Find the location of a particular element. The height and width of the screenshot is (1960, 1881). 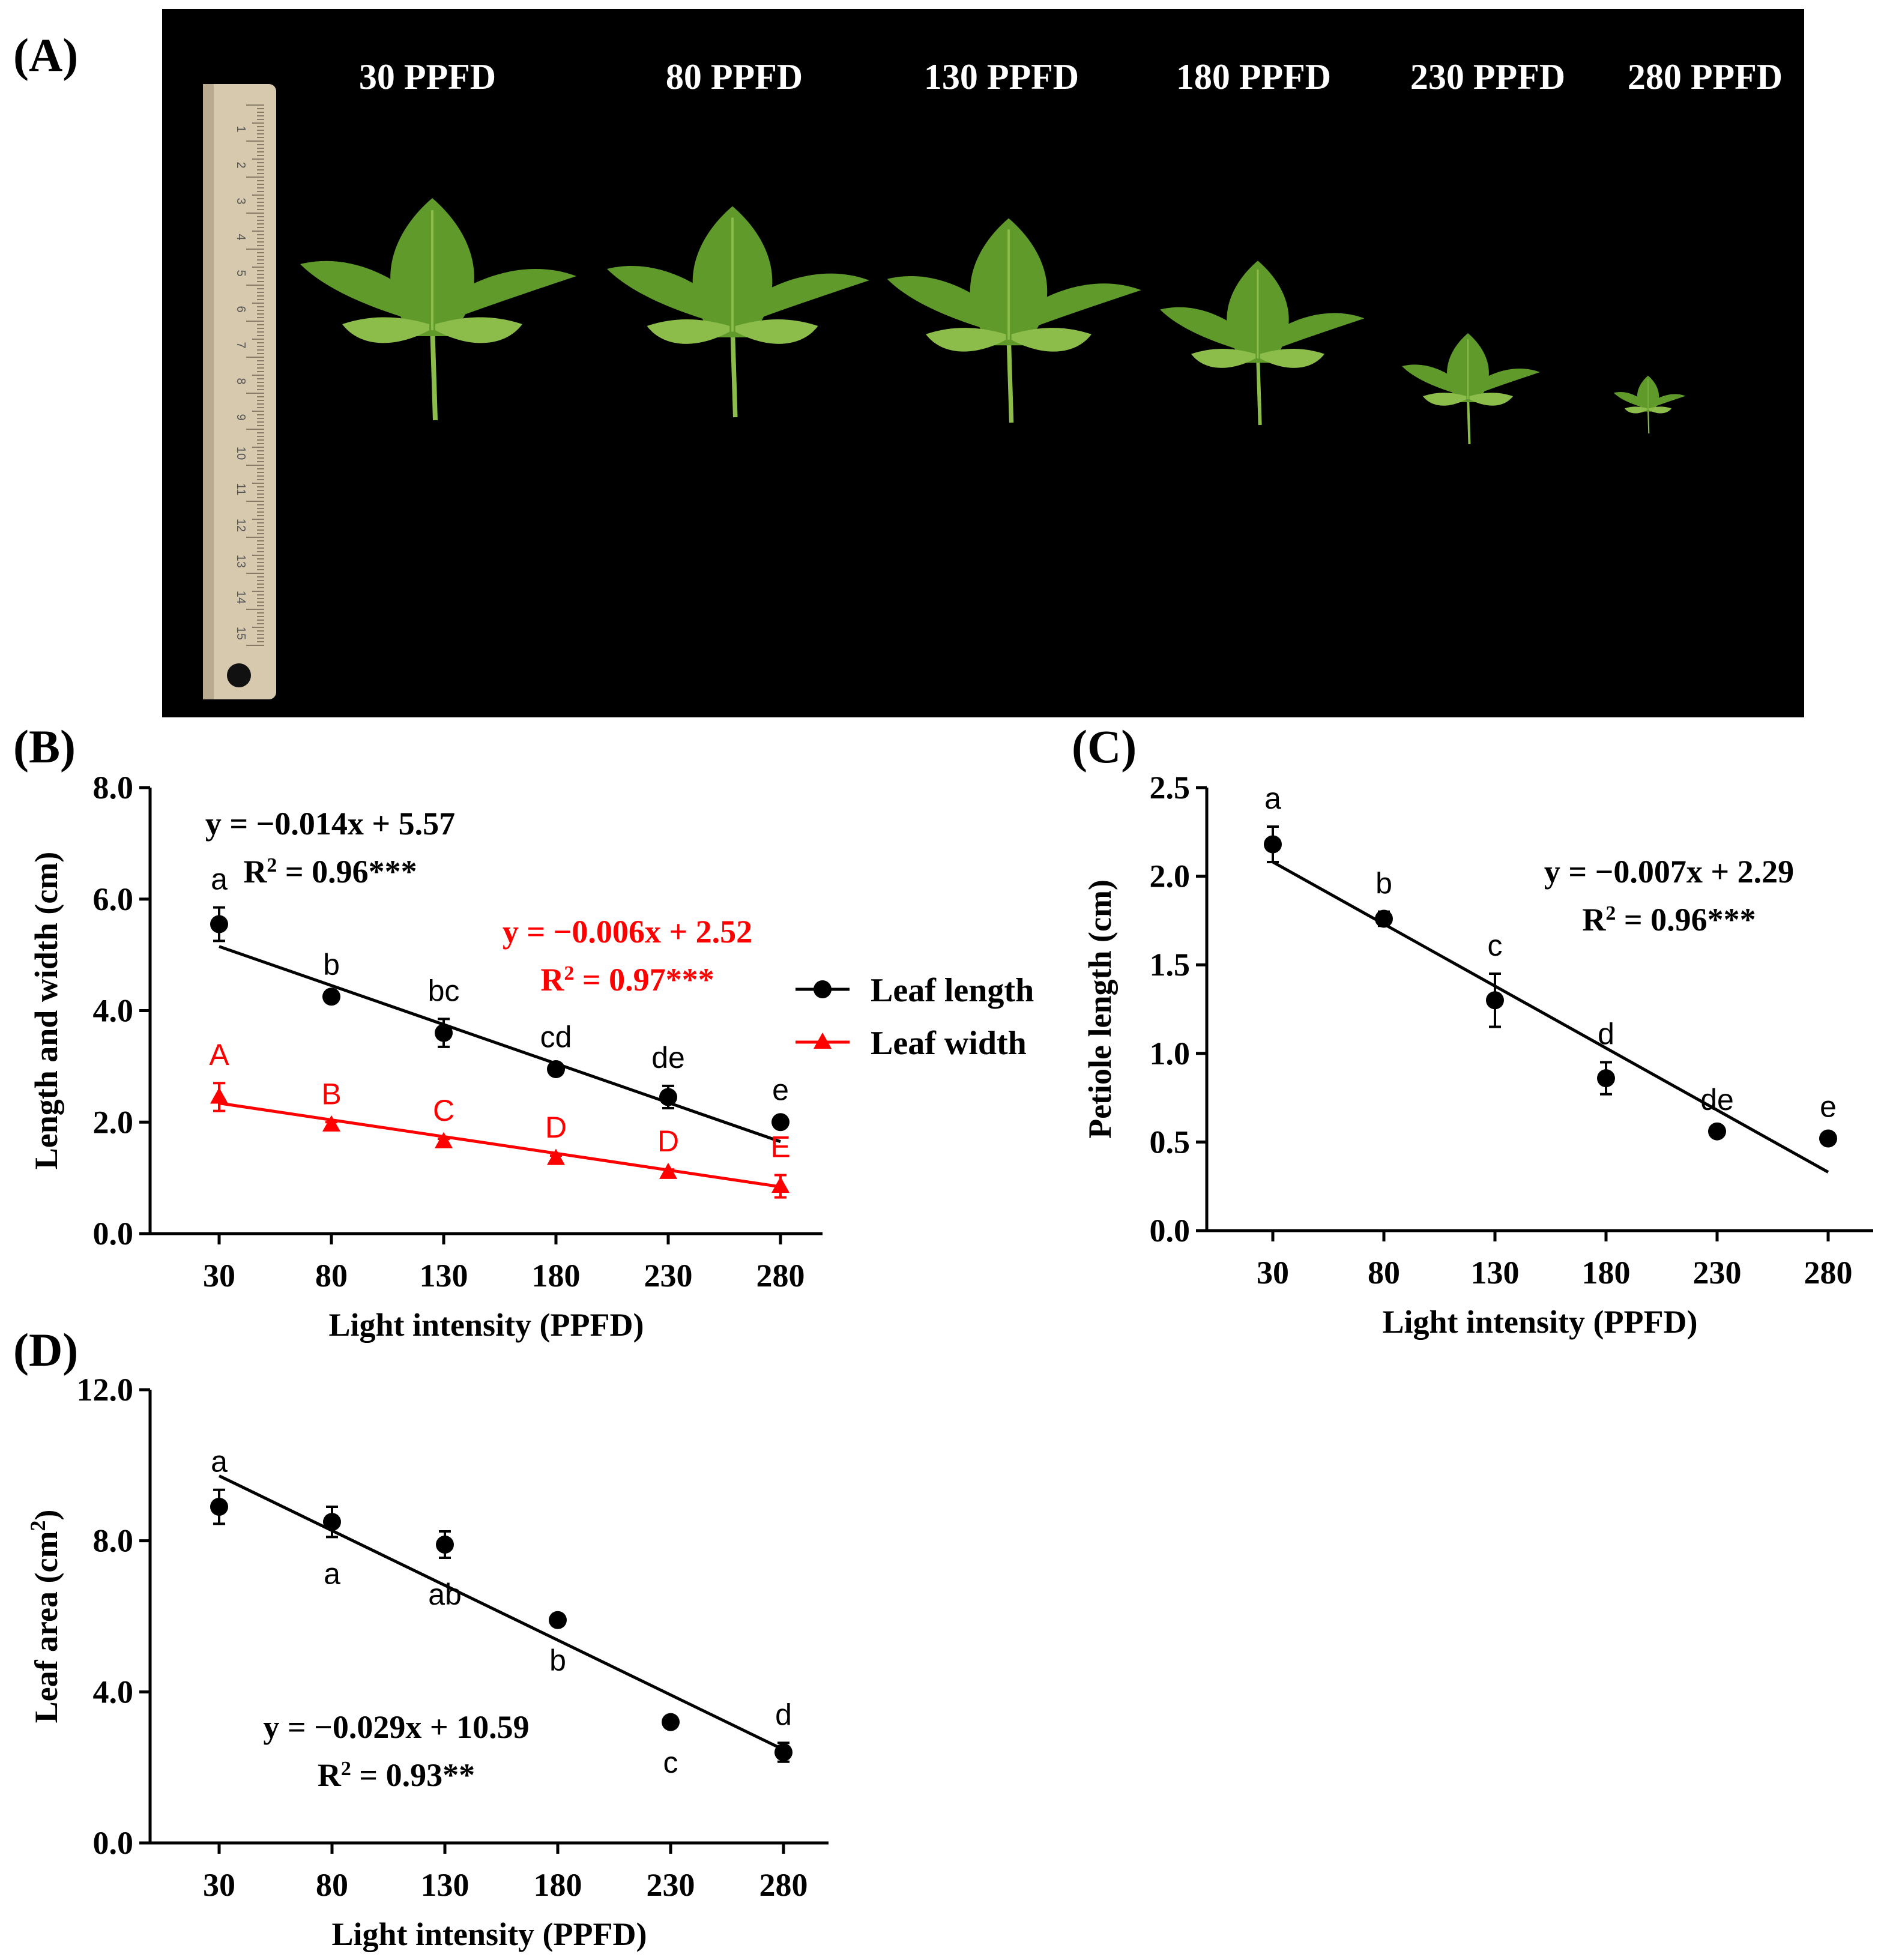

ruler-number: 5 is located at coordinates (240, 273).